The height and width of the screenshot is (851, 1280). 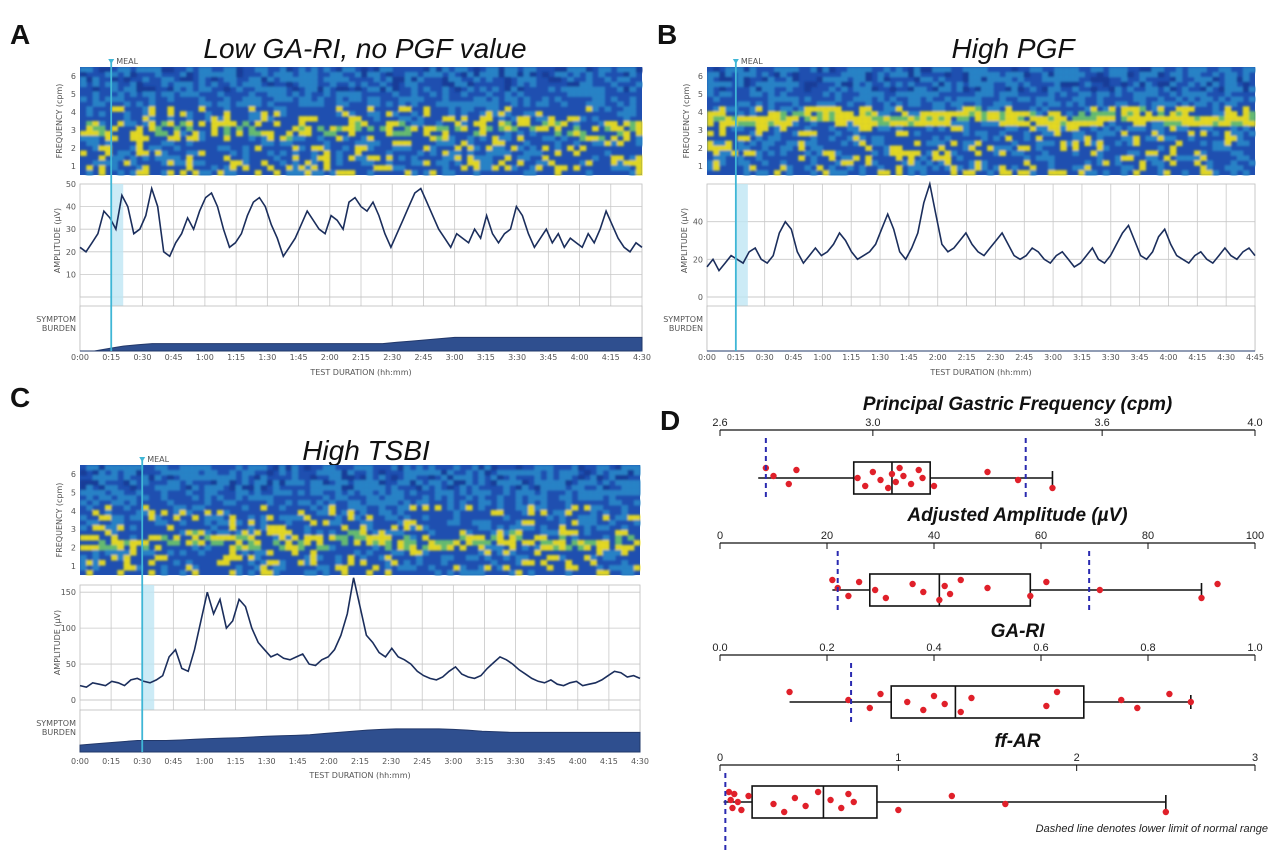 What do you see at coordinates (995, 357) in the screenshot?
I see `x-tick-label: 2:30` at bounding box center [995, 357].